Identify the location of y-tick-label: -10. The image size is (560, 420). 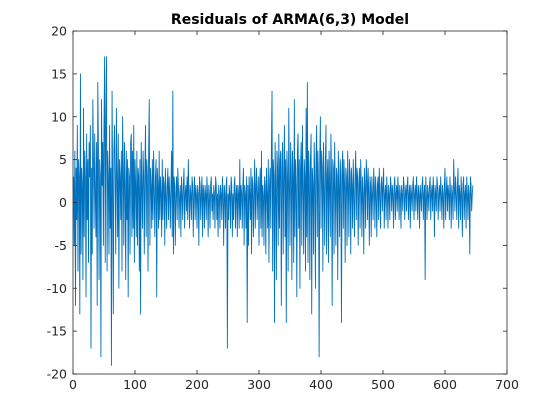
(57, 288).